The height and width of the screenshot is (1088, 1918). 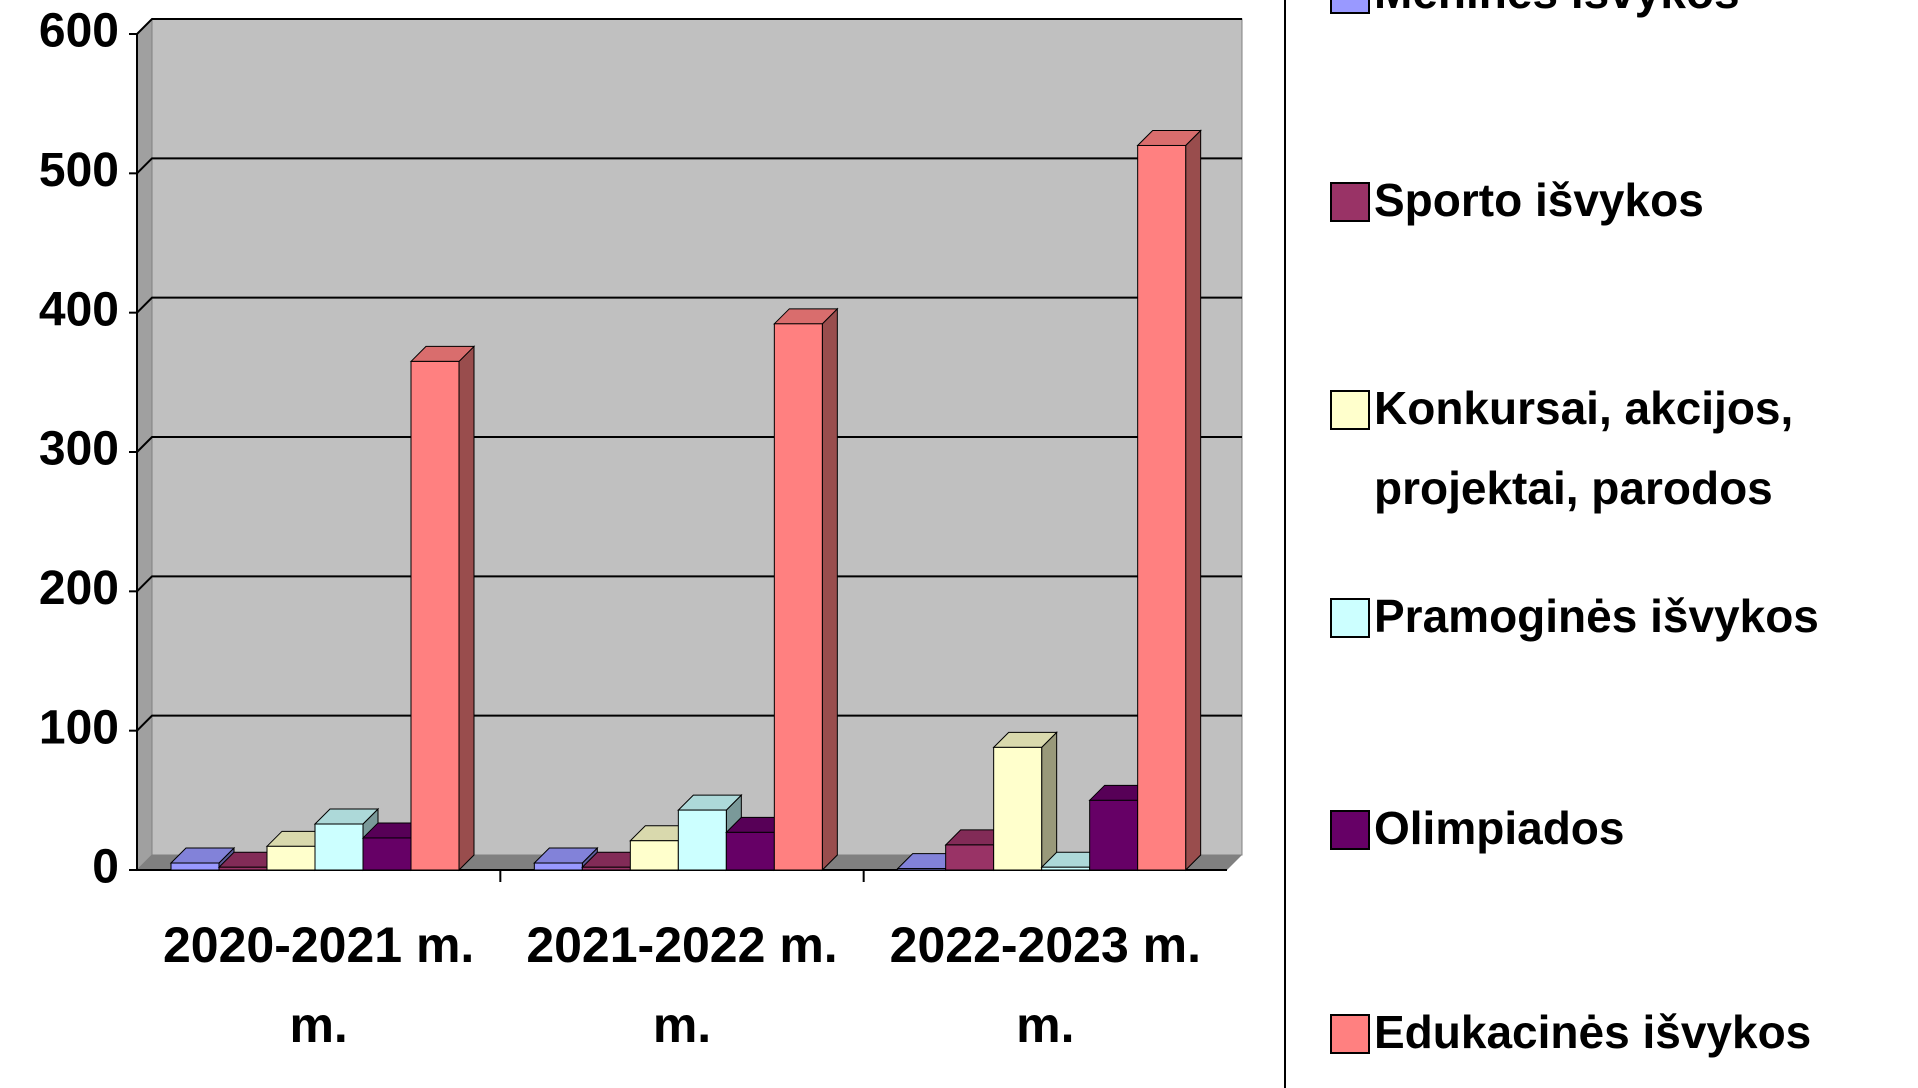 What do you see at coordinates (318, 985) in the screenshot?
I see `x-tick-label: 2020-2021 m. m.` at bounding box center [318, 985].